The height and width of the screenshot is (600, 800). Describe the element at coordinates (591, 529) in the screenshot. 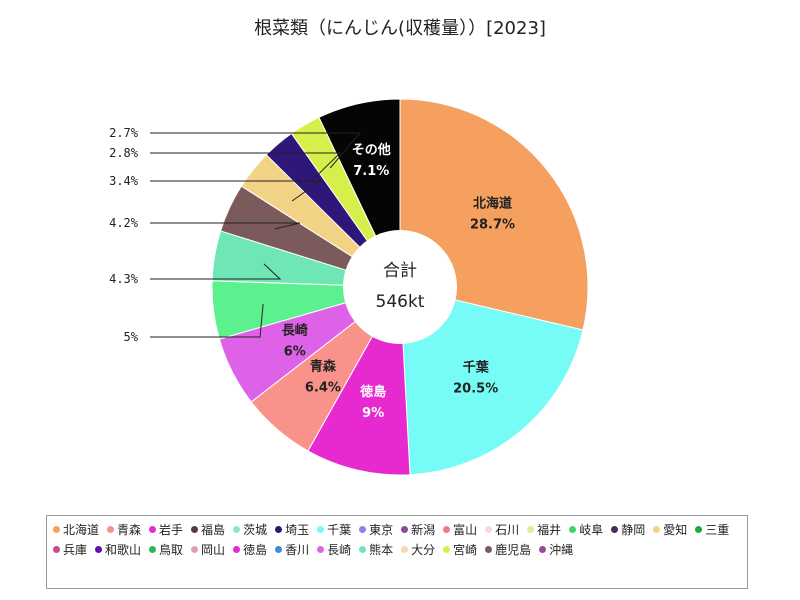

I see `legend-label: 岐阜` at that location.